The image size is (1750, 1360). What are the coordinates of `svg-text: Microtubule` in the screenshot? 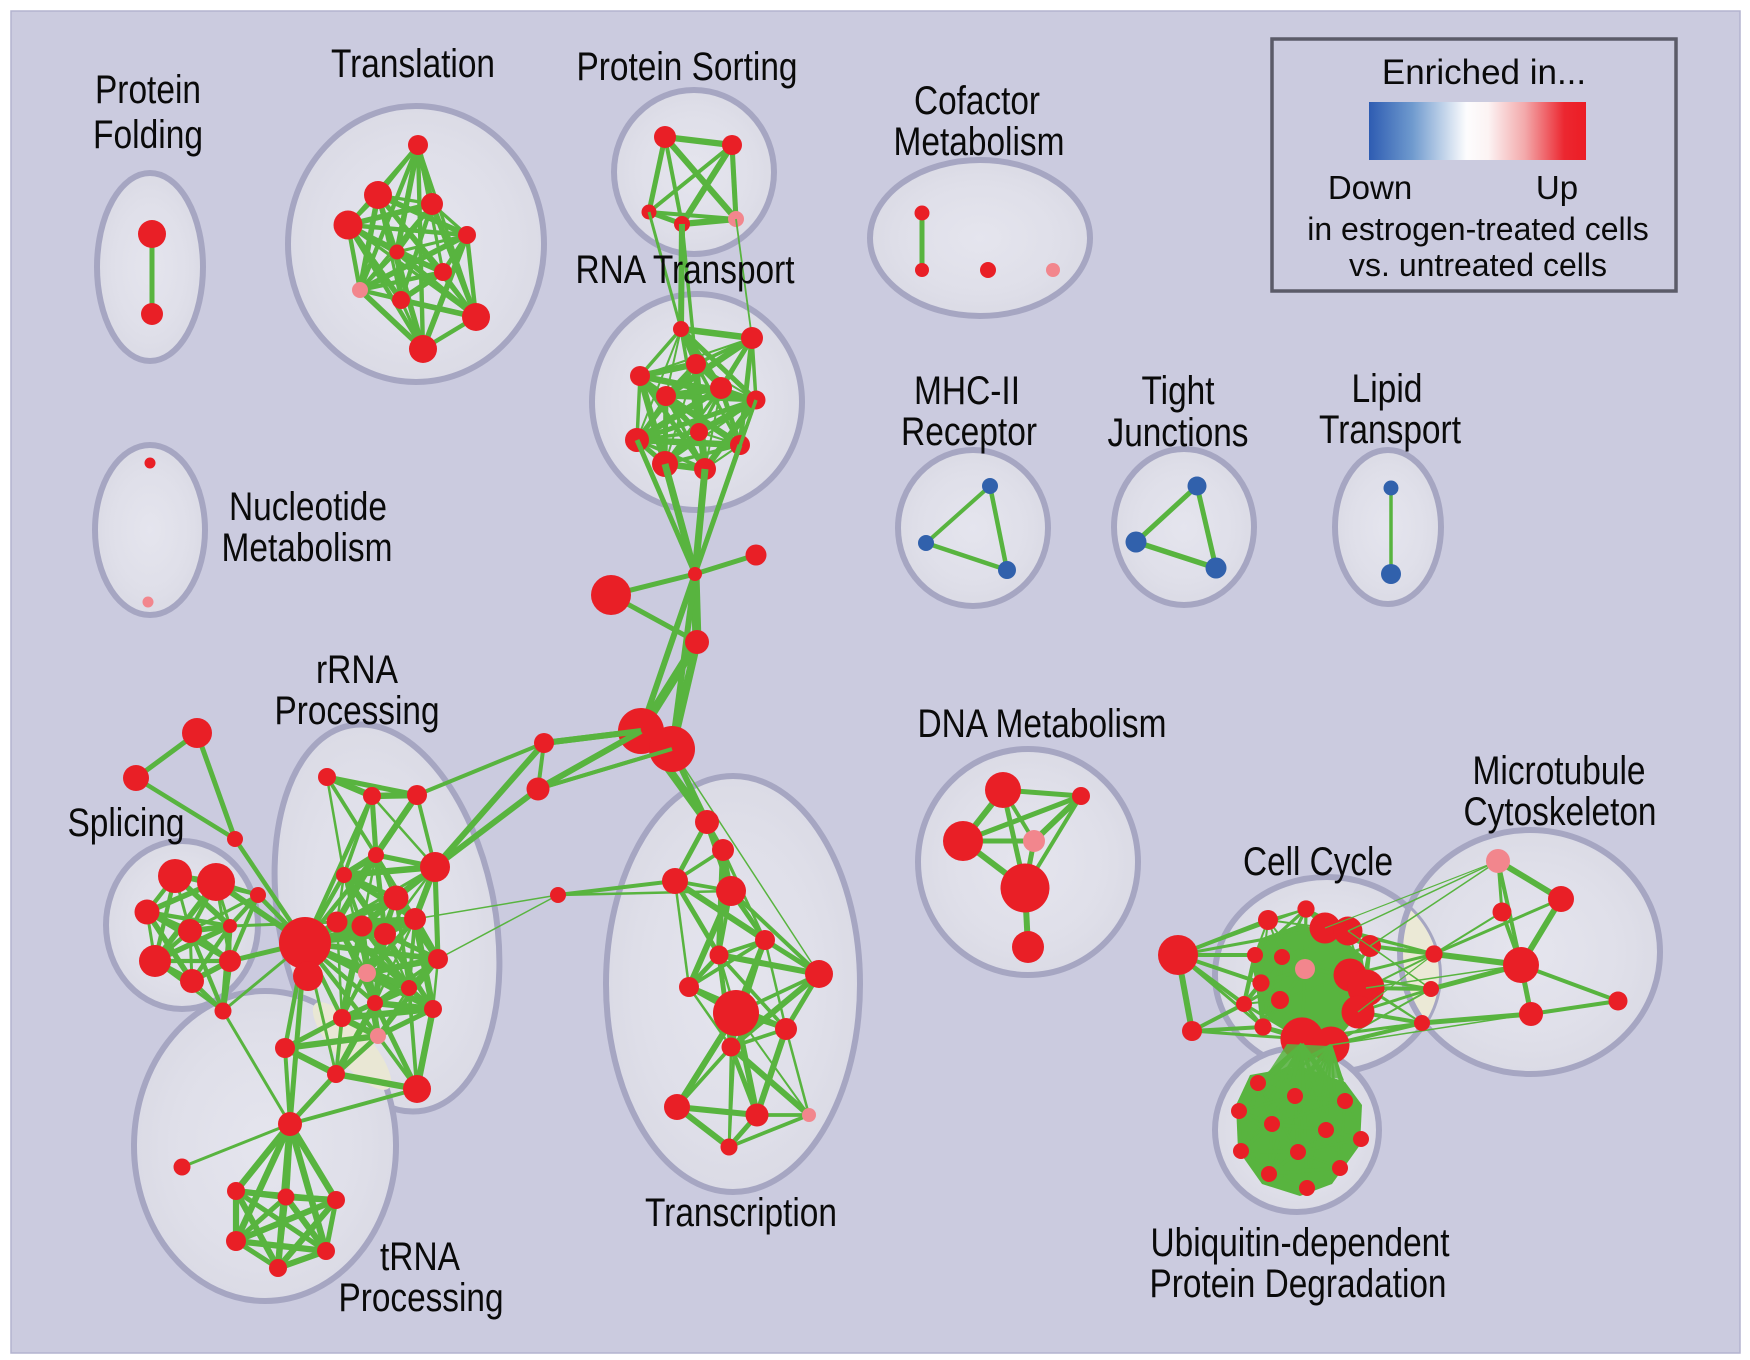 It's located at (1559, 771).